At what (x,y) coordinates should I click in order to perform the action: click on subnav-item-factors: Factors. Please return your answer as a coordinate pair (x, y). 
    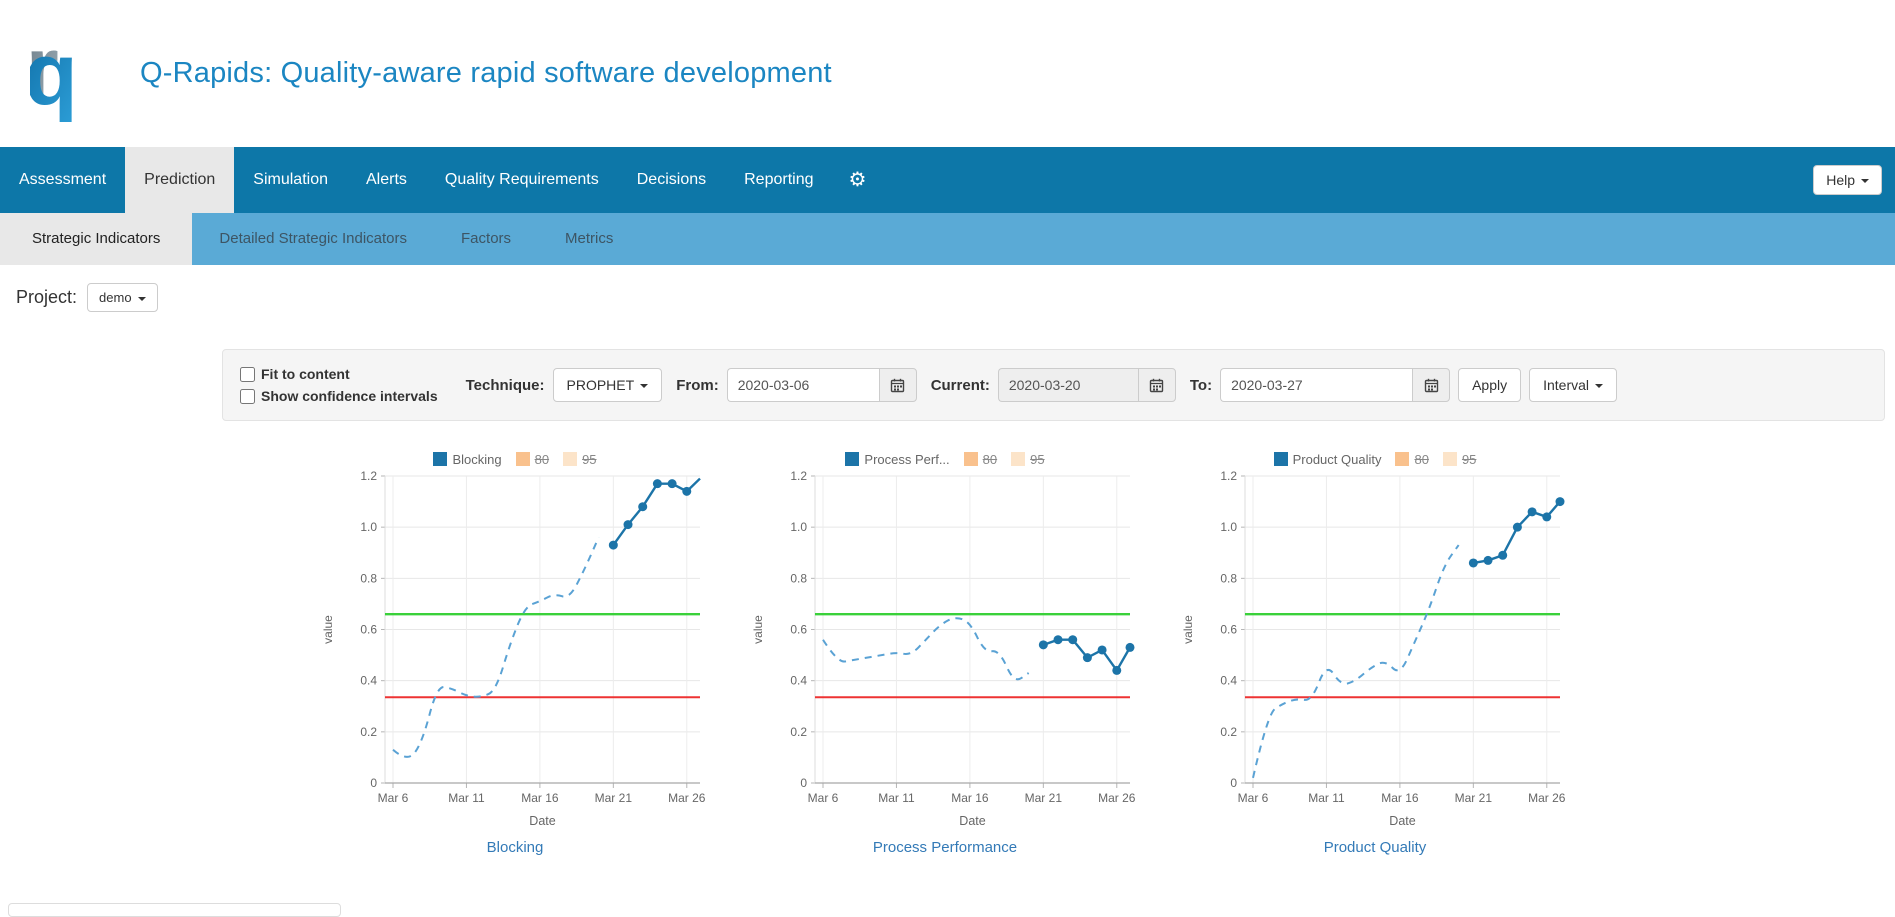
    Looking at the image, I should click on (486, 238).